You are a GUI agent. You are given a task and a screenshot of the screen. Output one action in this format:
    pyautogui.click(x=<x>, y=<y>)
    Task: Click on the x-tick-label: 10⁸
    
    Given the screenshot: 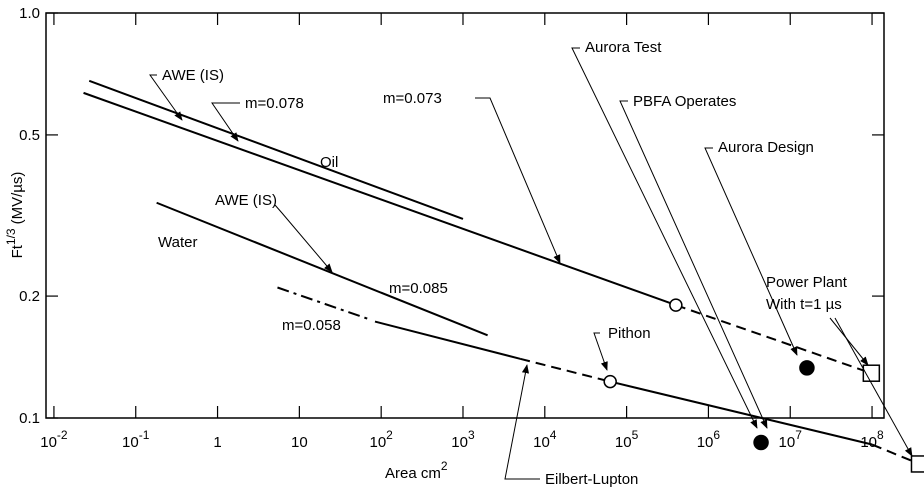 What is the action you would take?
    pyautogui.click(x=872, y=439)
    